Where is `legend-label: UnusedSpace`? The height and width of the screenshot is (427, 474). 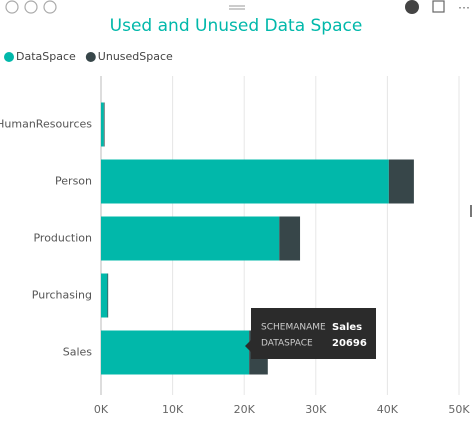 legend-label: UnusedSpace is located at coordinates (135, 56).